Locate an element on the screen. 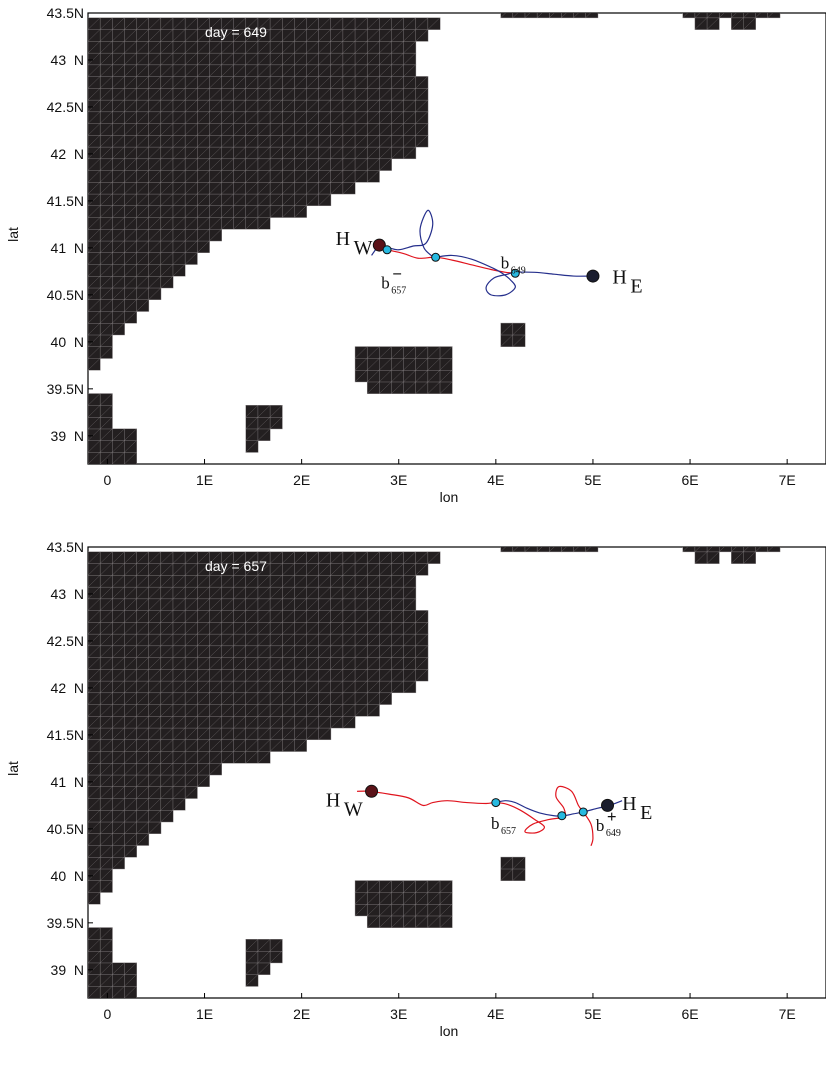  label-base: H is located at coordinates (333, 800).